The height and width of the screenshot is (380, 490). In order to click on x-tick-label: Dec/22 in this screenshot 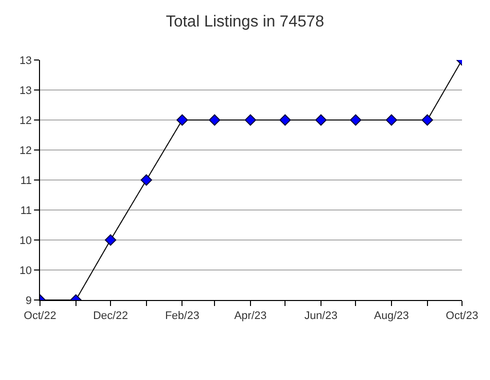, I will do `click(110, 316)`.